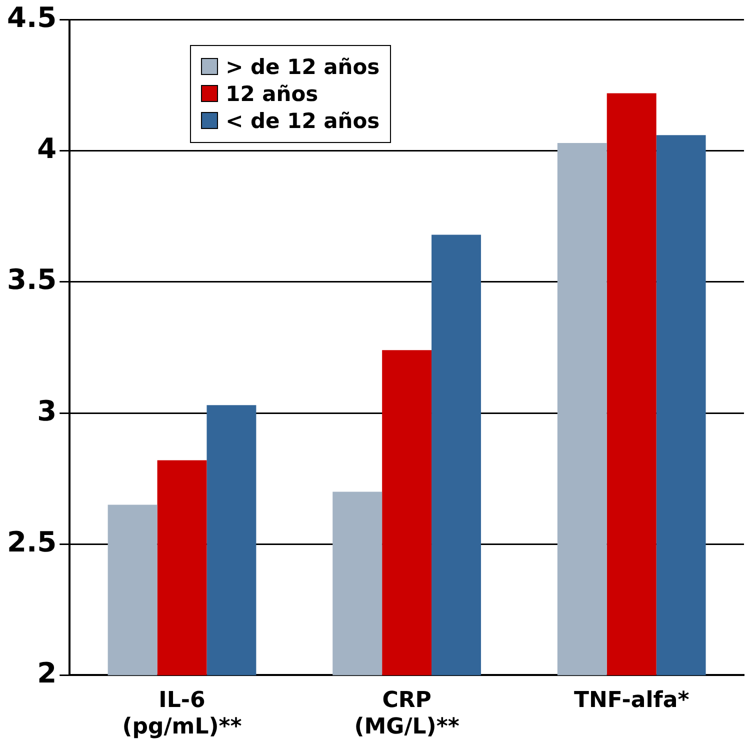 The image size is (746, 748). I want to click on y-tick-label: 3.5, so click(31, 279).